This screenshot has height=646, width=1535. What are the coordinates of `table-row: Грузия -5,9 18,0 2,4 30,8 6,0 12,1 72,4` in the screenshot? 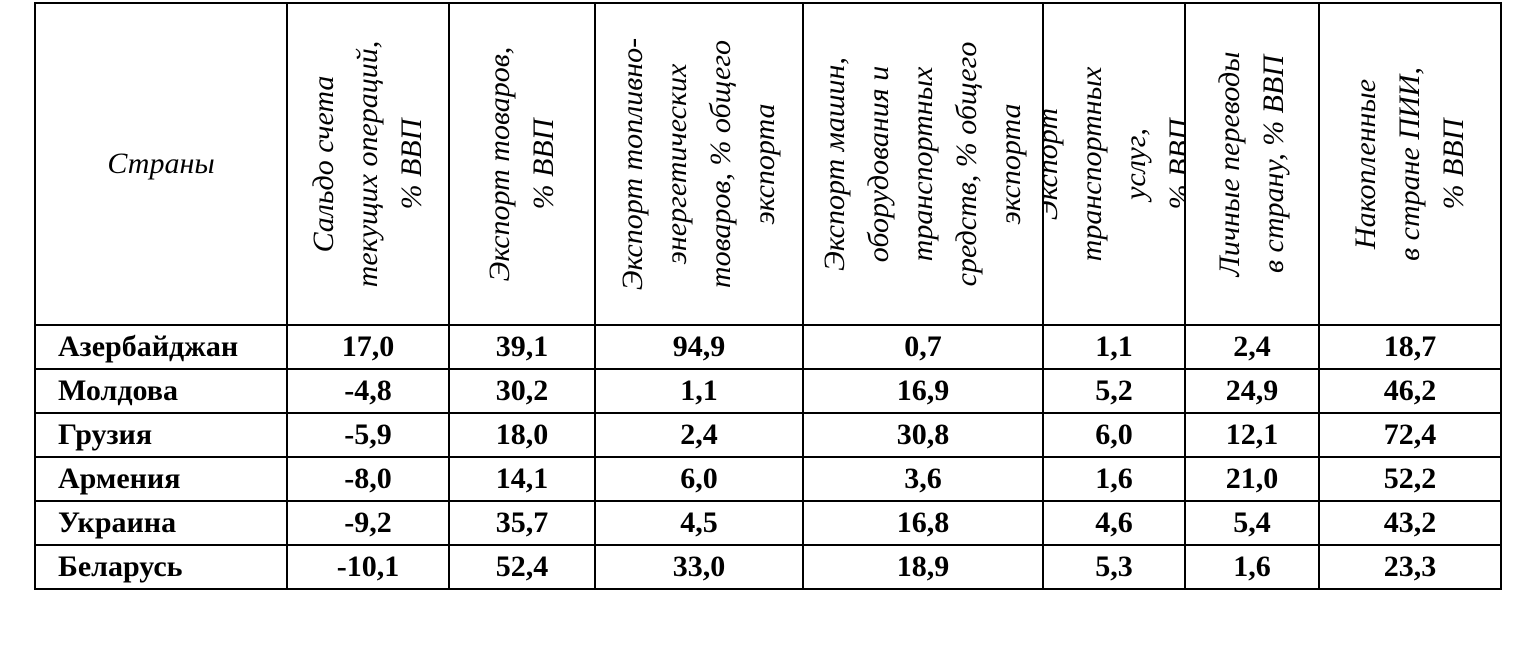 It's located at (768, 435).